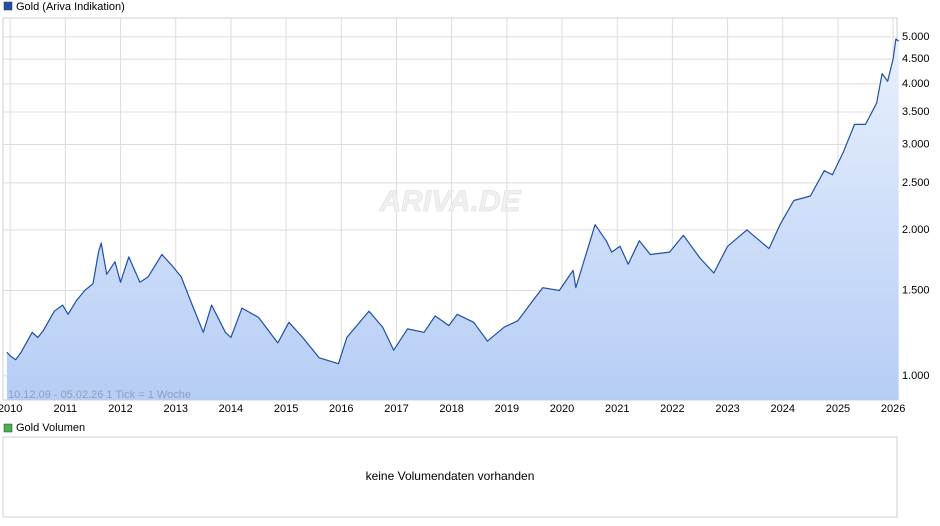 Image resolution: width=940 pixels, height=526 pixels. What do you see at coordinates (783, 409) in the screenshot?
I see `x-tick-label: 2024` at bounding box center [783, 409].